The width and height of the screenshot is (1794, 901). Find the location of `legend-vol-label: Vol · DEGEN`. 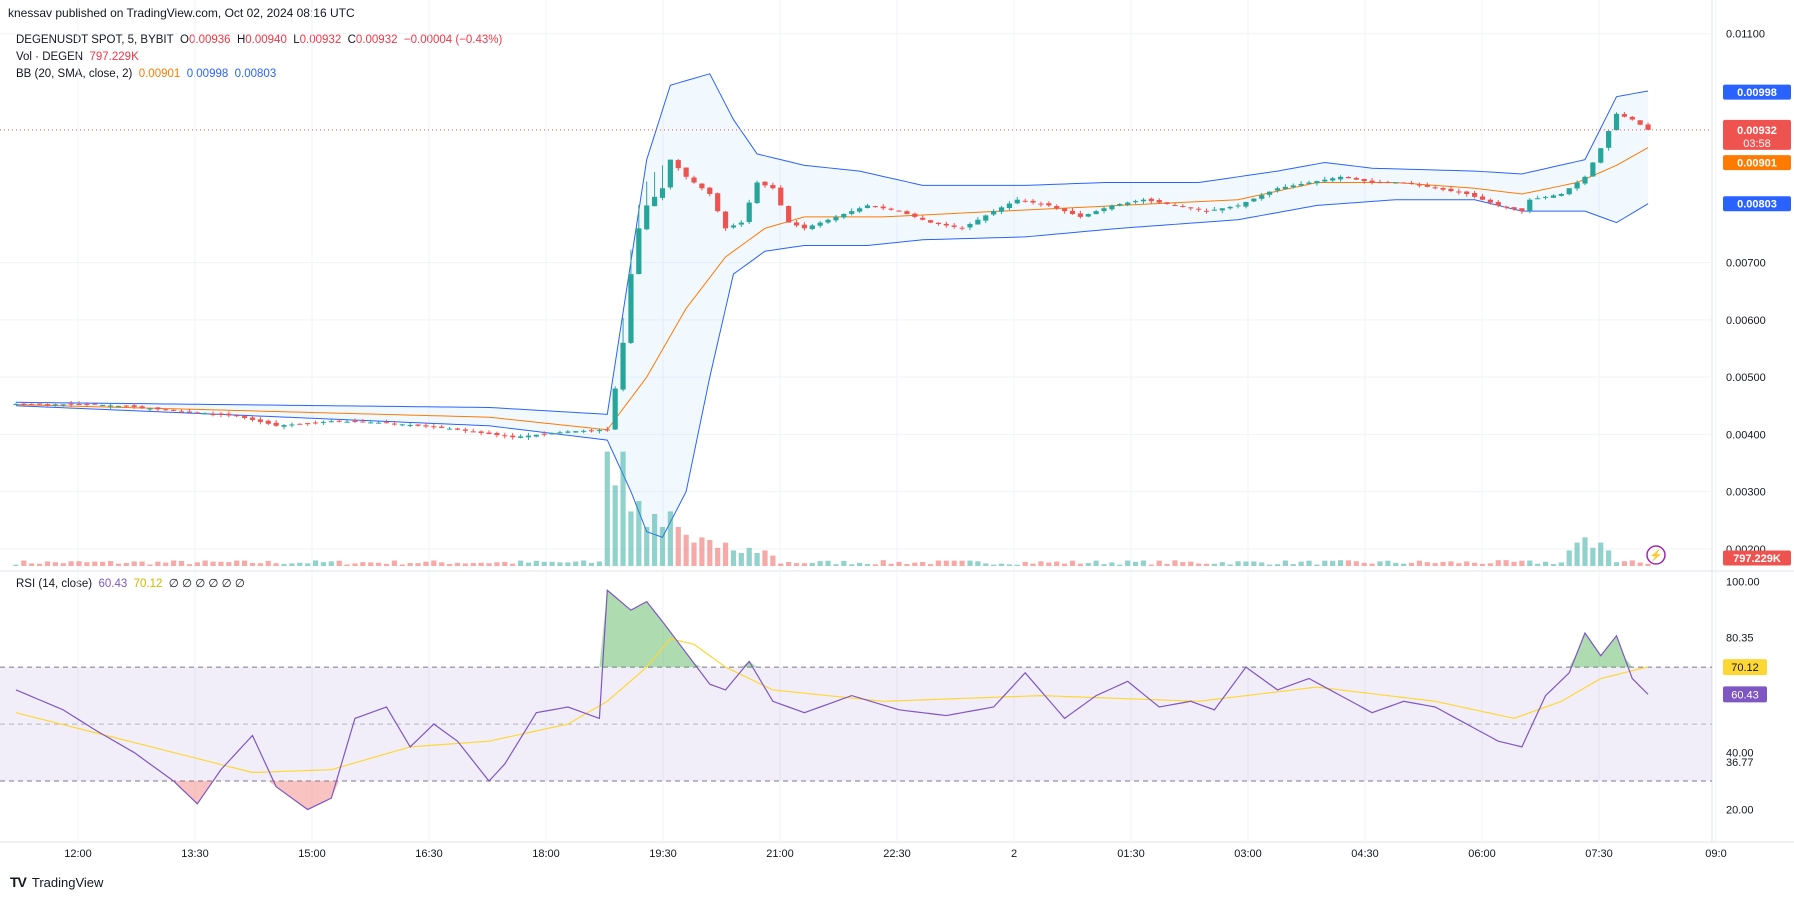

legend-vol-label: Vol · DEGEN is located at coordinates (50, 57).